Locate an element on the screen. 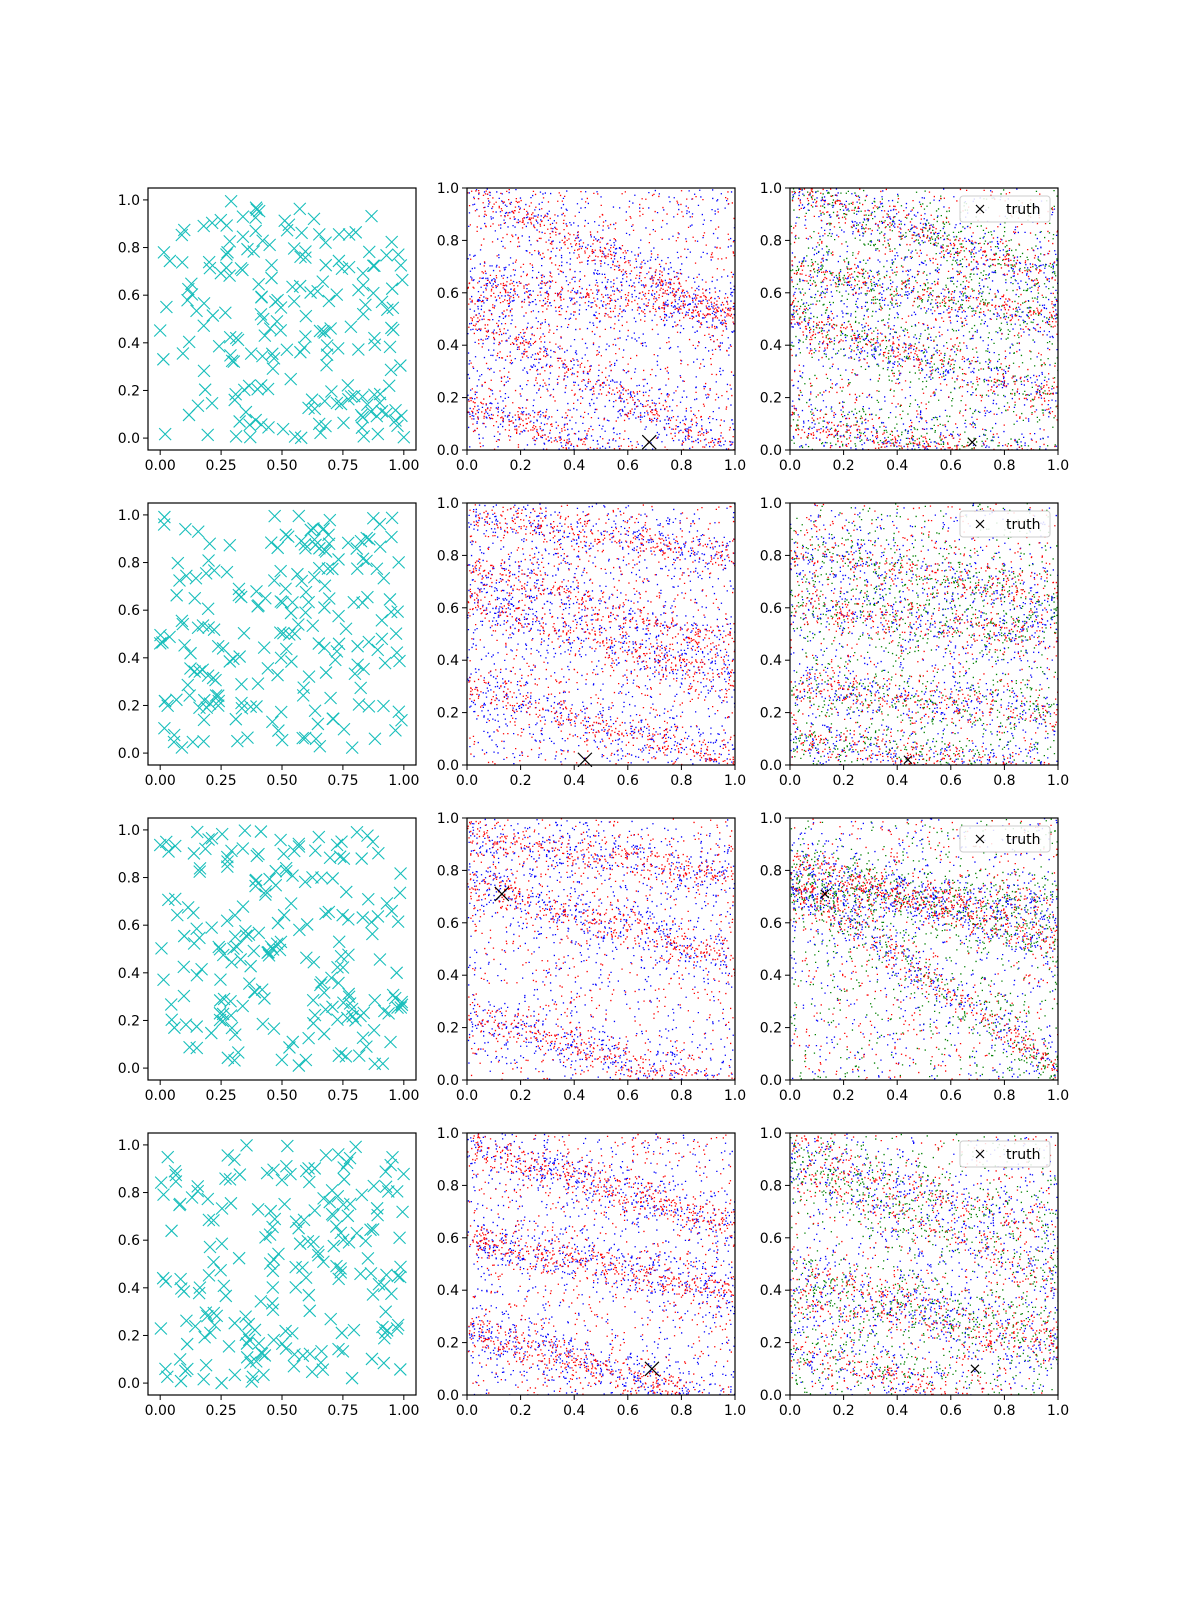  x-tick-label: 0.0 is located at coordinates (790, 781).